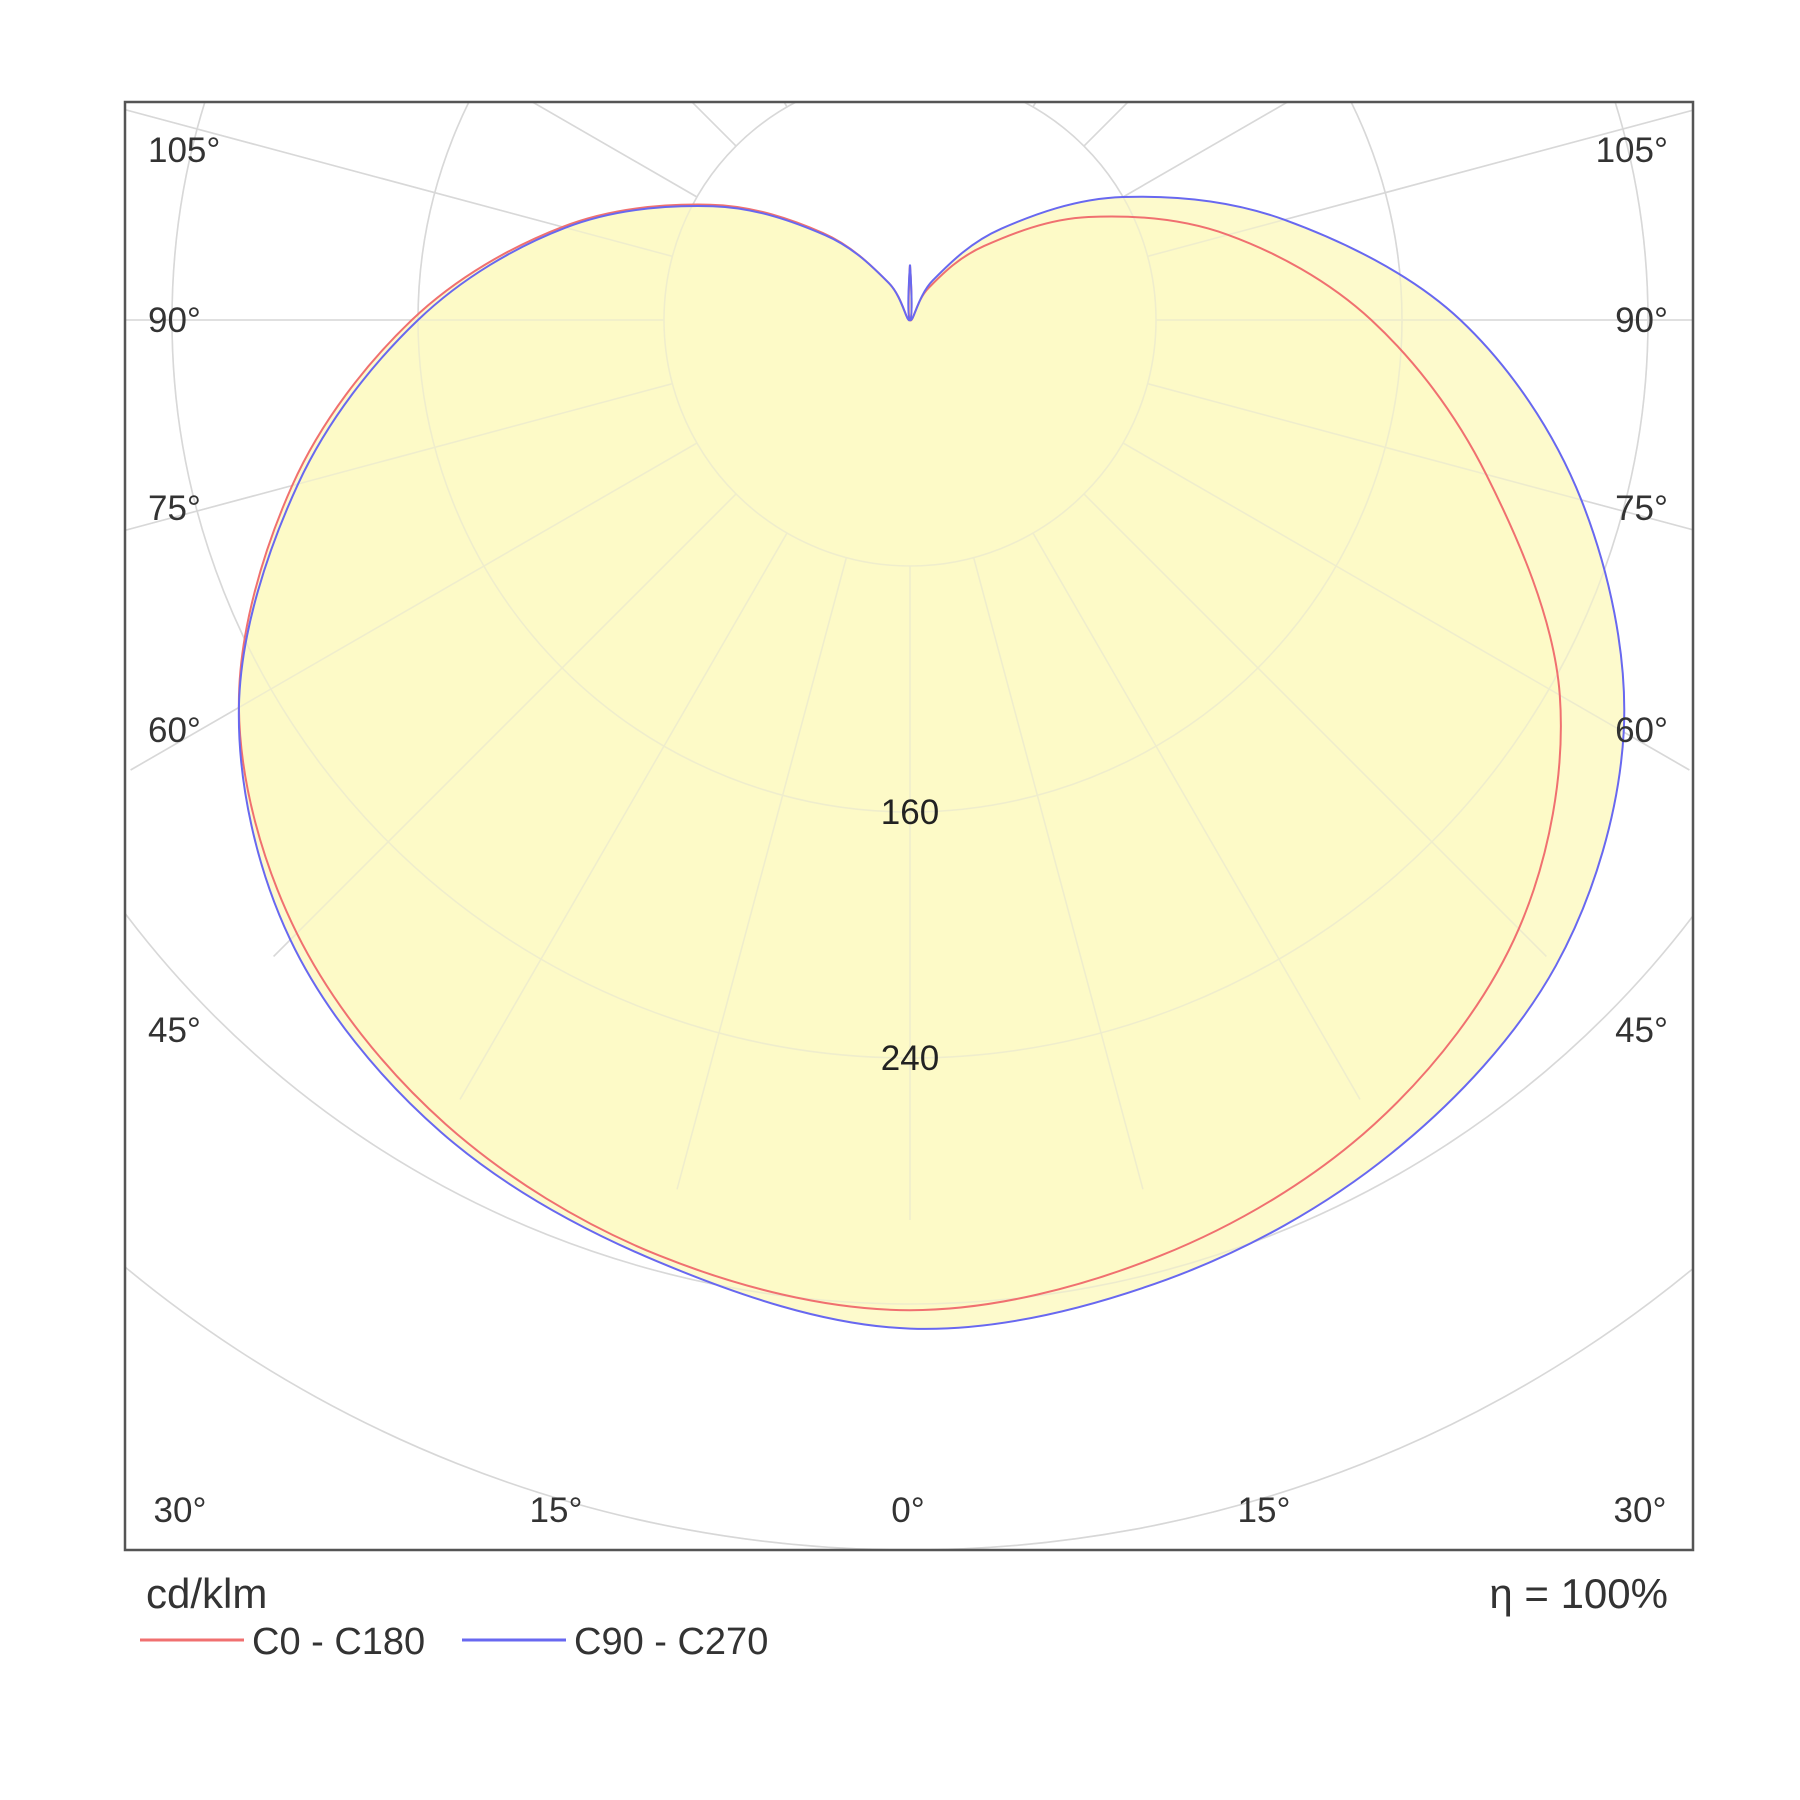 The height and width of the screenshot is (1800, 1800). What do you see at coordinates (1578, 1593) in the screenshot?
I see `efficiency-label: η = 100%` at bounding box center [1578, 1593].